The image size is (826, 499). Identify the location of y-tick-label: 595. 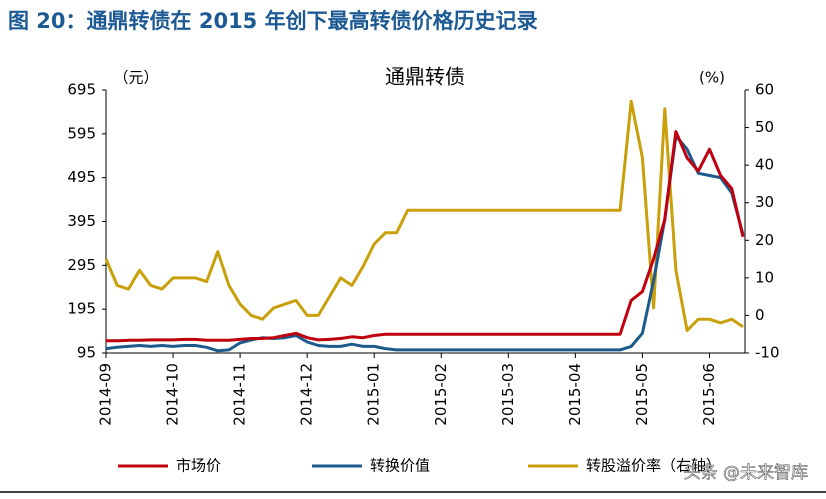
(81, 133).